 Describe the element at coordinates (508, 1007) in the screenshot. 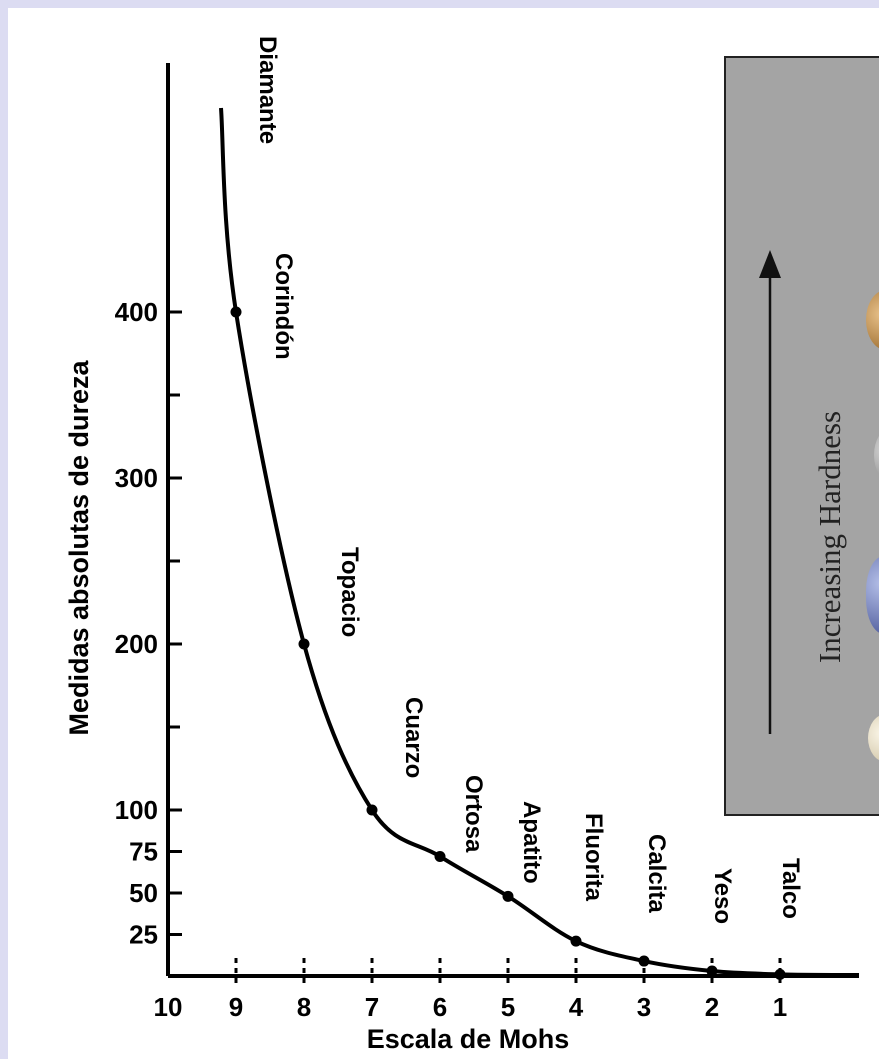

I see `x-tick-label: 5` at that location.